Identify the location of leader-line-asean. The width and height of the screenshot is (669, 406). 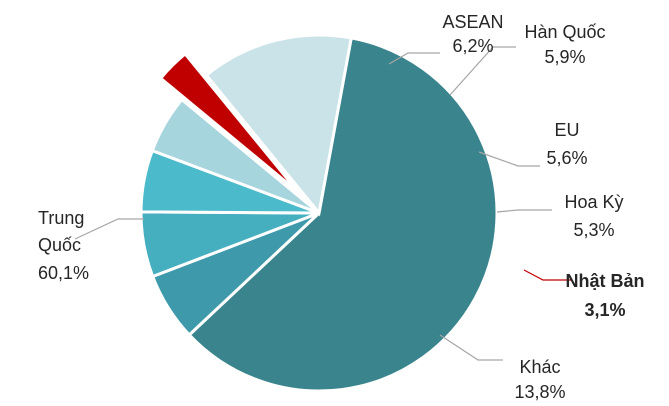
(414, 58).